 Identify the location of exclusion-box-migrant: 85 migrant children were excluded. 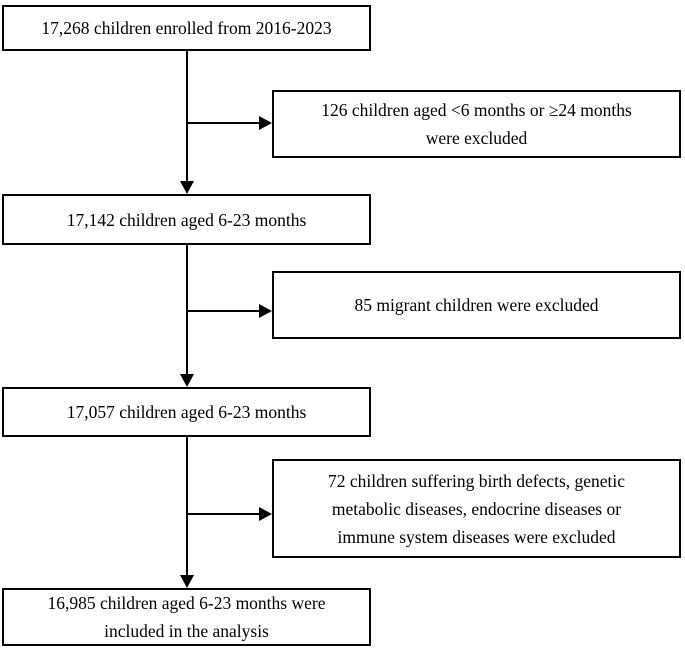
(476, 305).